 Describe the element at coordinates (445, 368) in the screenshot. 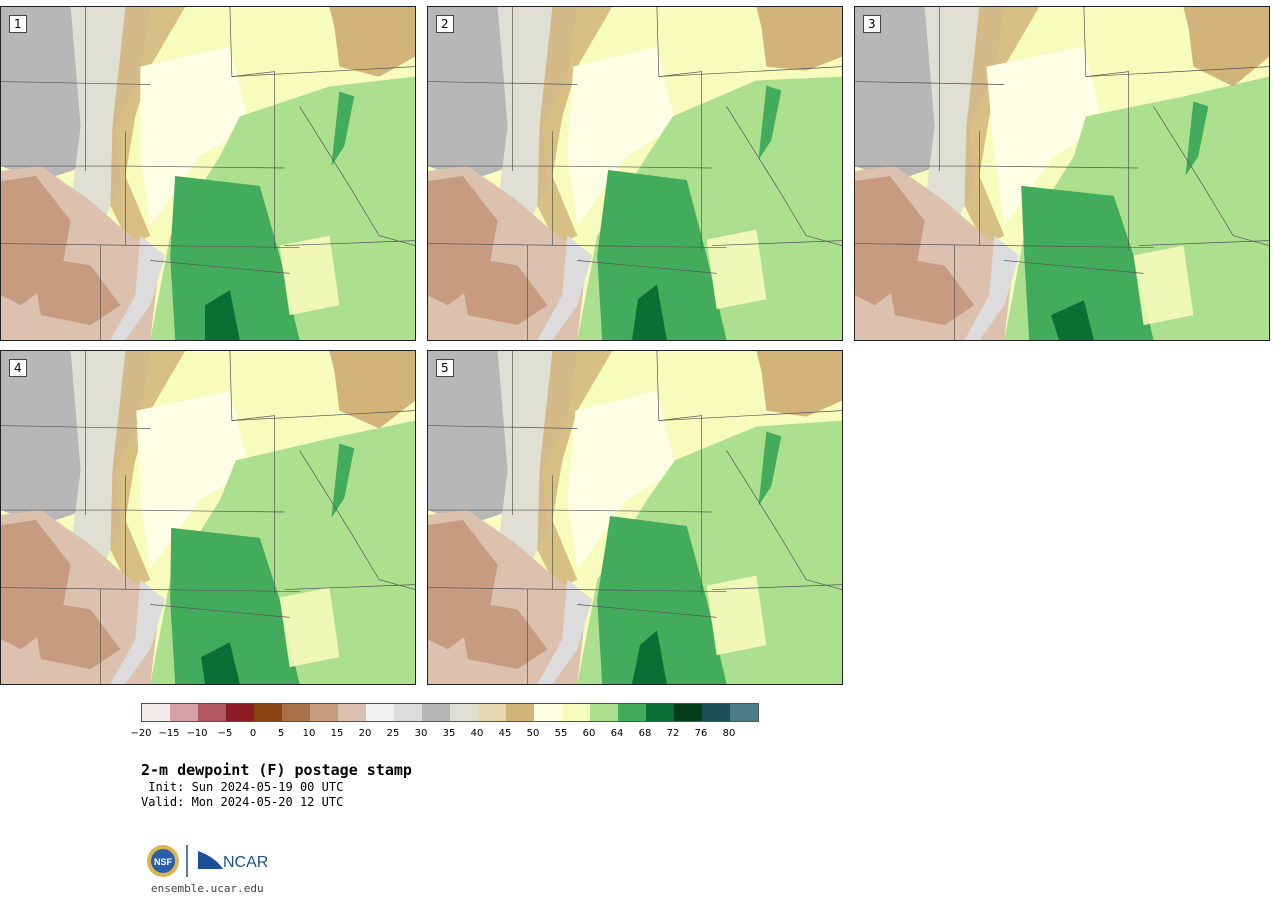

I see `panel-number: 5` at that location.